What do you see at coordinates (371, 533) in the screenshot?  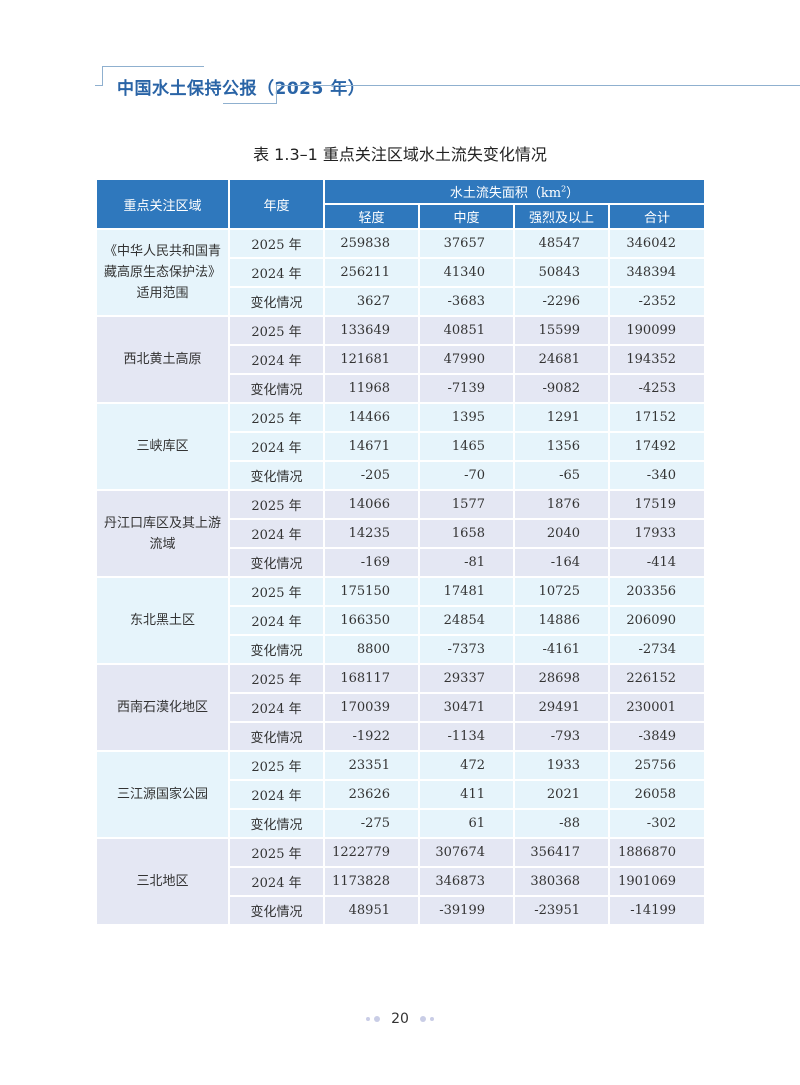 I see `value-cell: 14235` at bounding box center [371, 533].